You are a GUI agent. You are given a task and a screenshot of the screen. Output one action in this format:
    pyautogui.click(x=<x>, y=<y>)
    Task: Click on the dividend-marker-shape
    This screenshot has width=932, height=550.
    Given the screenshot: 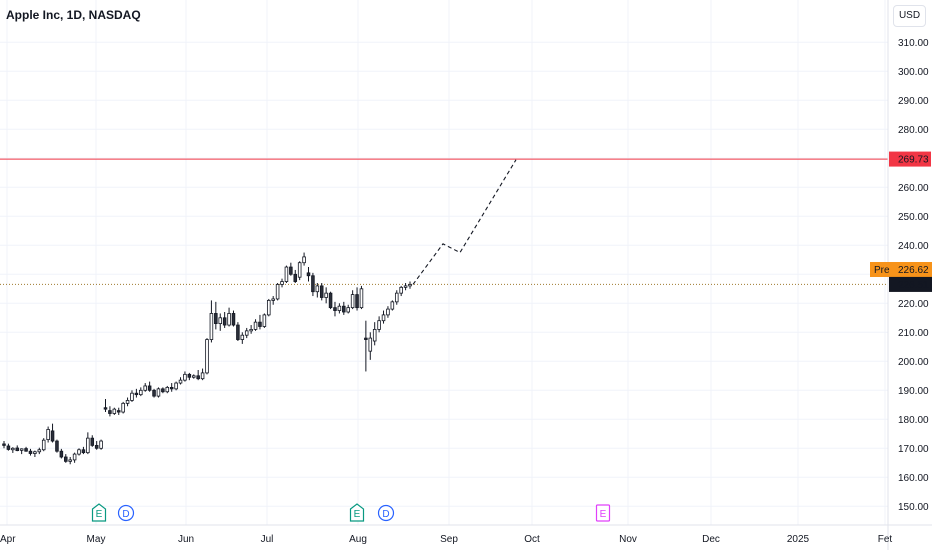 What is the action you would take?
    pyautogui.click(x=126, y=513)
    